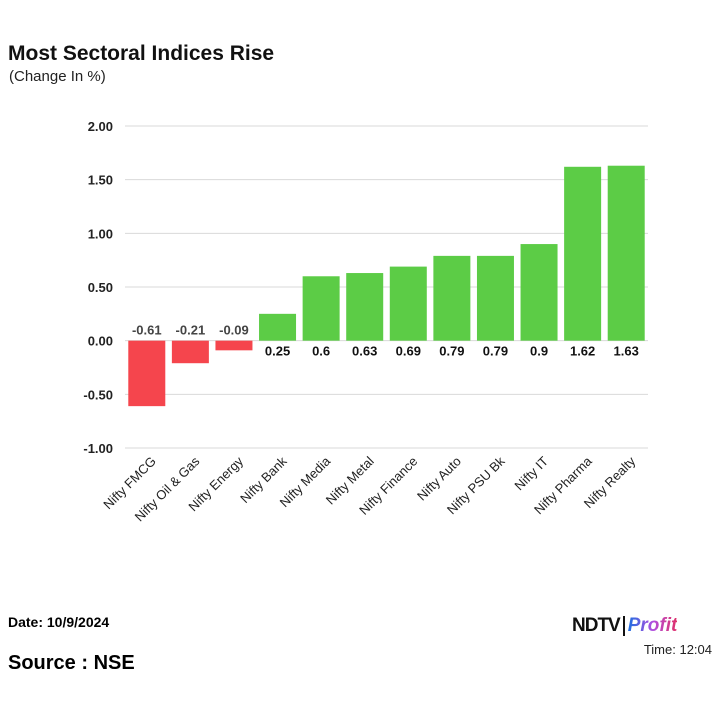  I want to click on x-tick-label: Nifty IT, so click(531, 473).